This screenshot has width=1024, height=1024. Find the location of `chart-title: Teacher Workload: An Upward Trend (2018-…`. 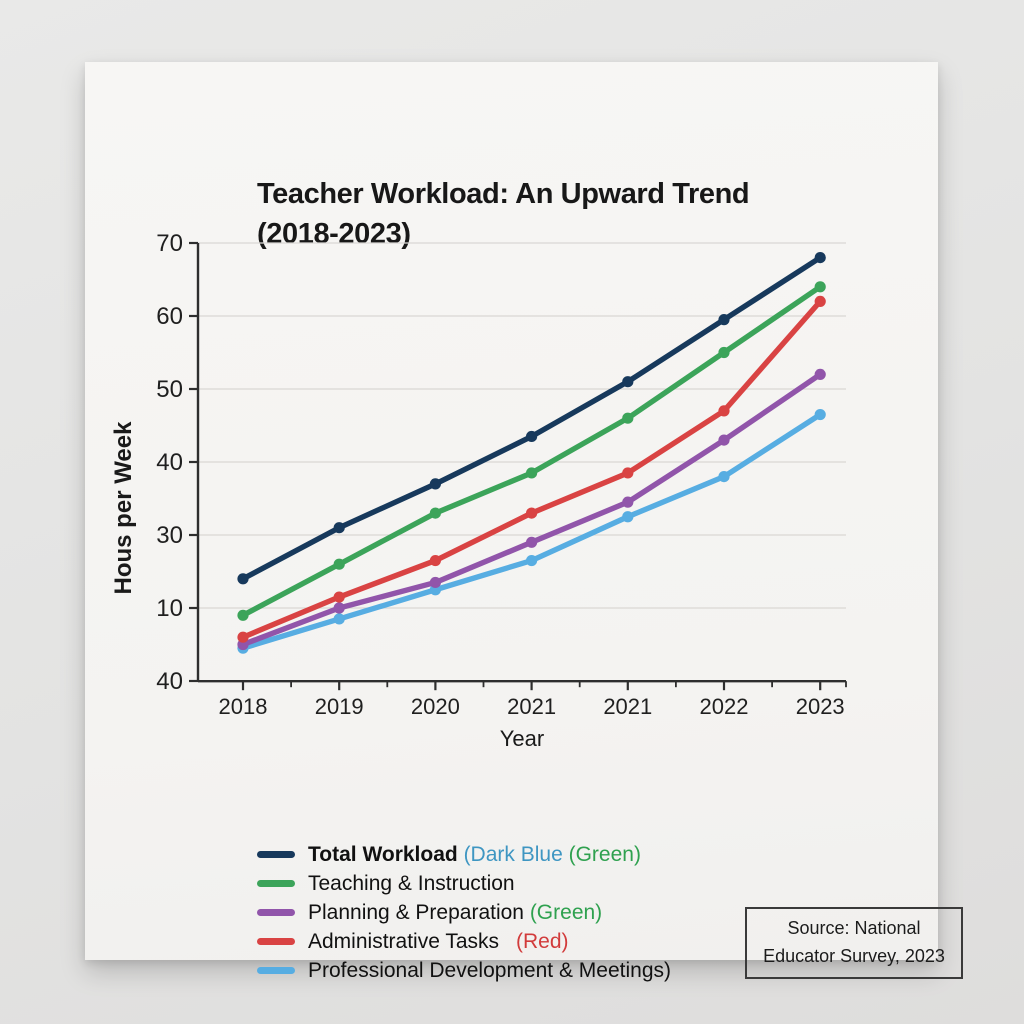

chart-title: Teacher Workload: An Upward Trend (2018-… is located at coordinates (503, 214).